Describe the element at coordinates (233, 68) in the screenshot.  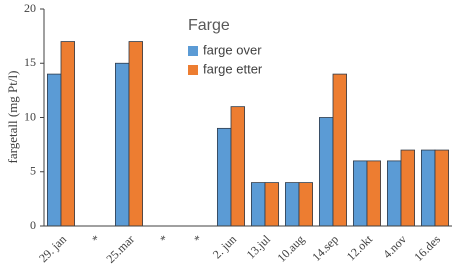
I see `legend-label: farge etter` at that location.